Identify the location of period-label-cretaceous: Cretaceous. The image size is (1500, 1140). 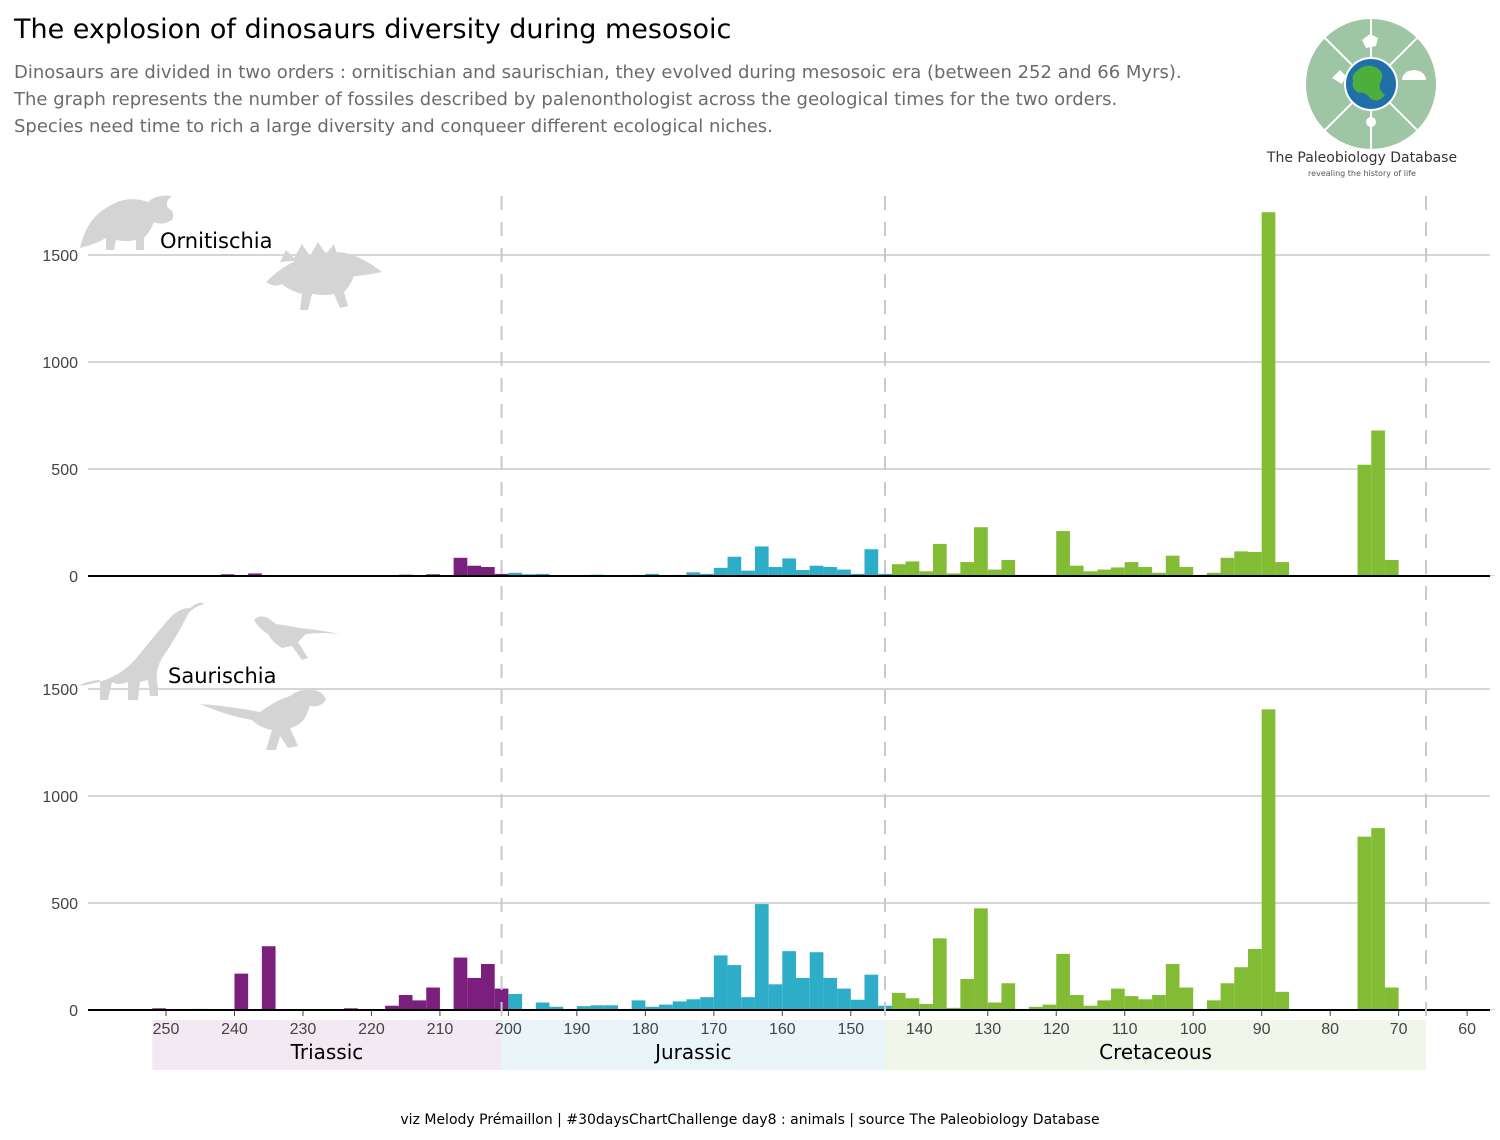
(1155, 1052).